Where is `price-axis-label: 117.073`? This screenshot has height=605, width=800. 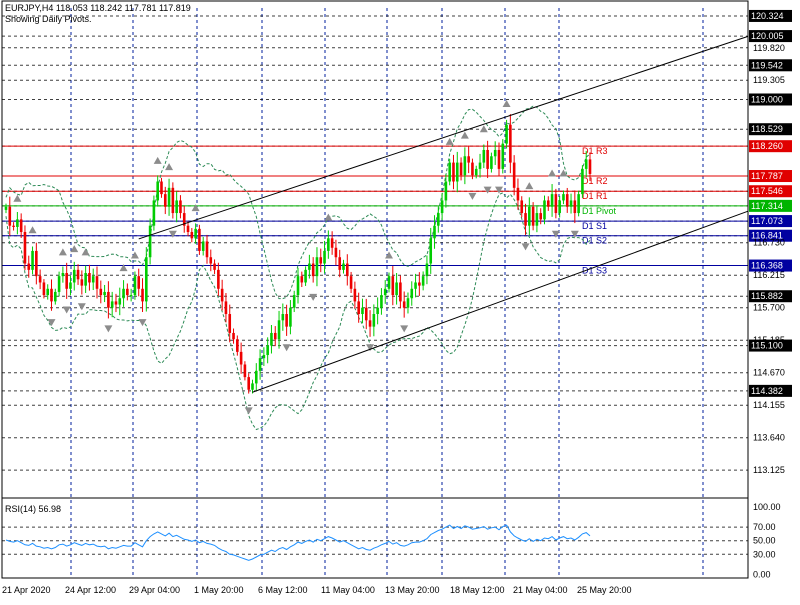 price-axis-label: 117.073 is located at coordinates (767, 221).